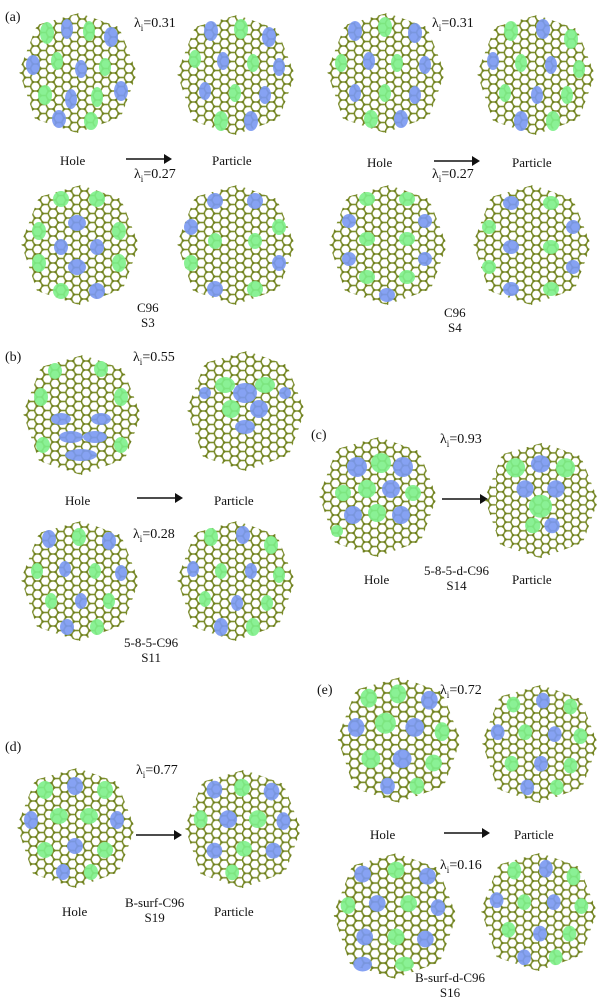  Describe the element at coordinates (383, 834) in the screenshot. I see `hole-label-e: Hole` at that location.